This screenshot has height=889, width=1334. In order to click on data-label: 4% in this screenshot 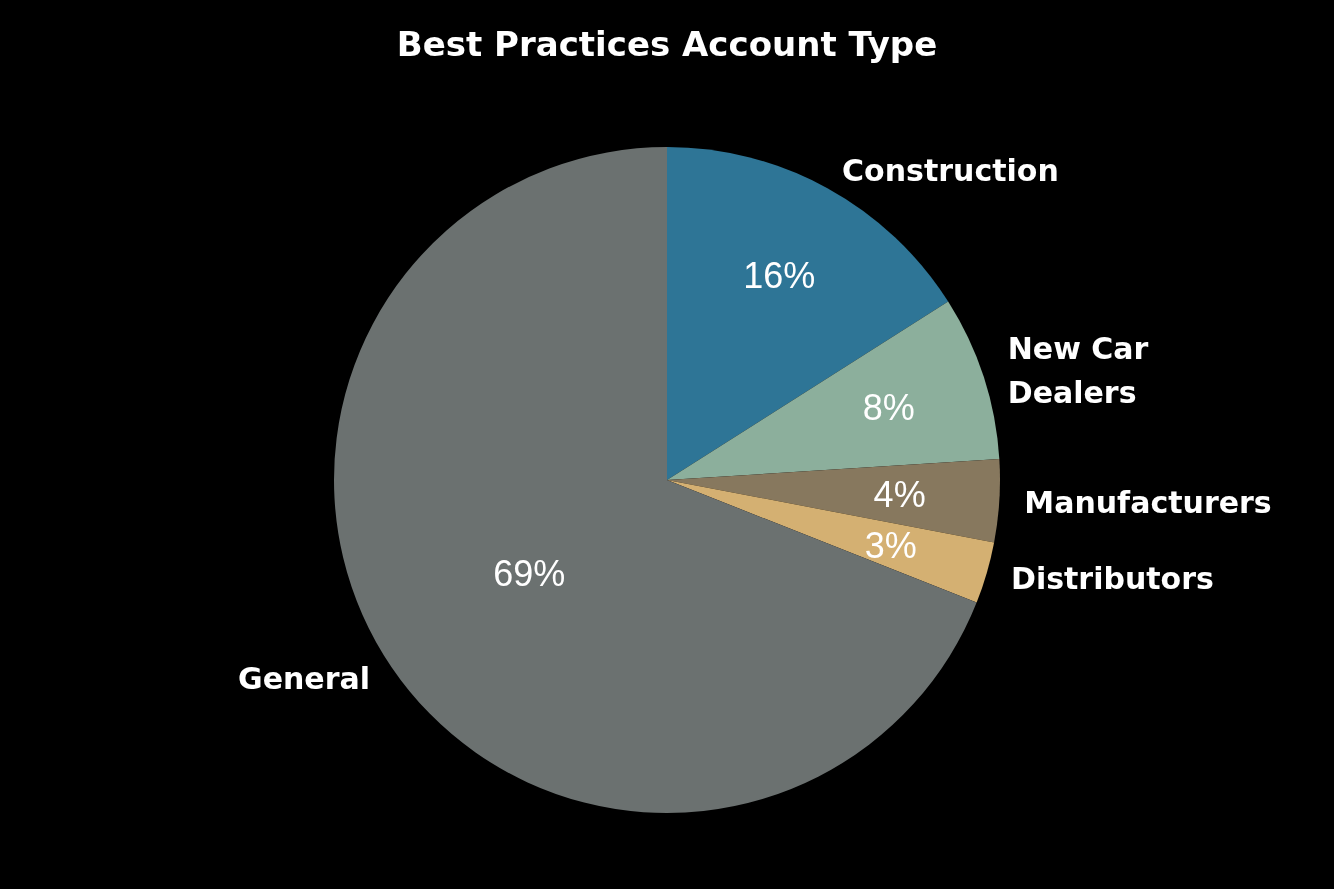, I will do `click(899, 495)`.